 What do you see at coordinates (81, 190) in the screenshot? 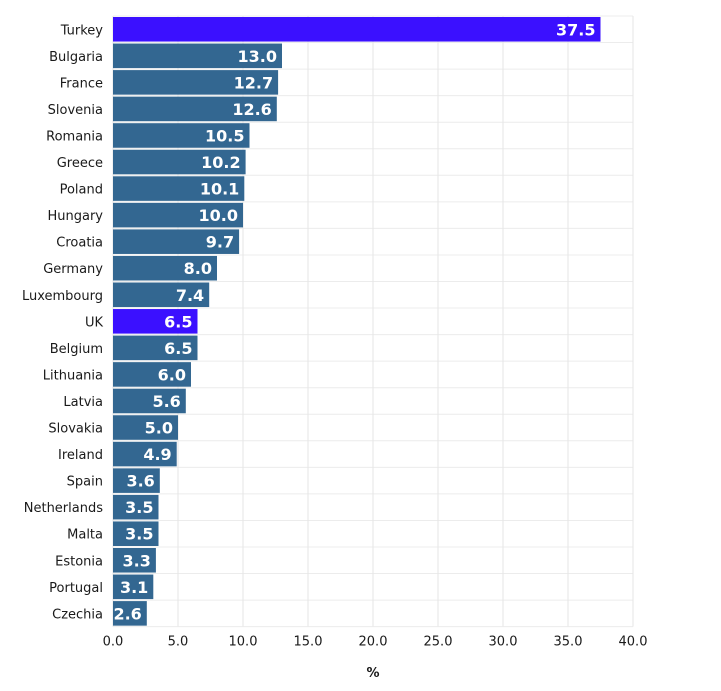
I see `category-label: Poland` at bounding box center [81, 190].